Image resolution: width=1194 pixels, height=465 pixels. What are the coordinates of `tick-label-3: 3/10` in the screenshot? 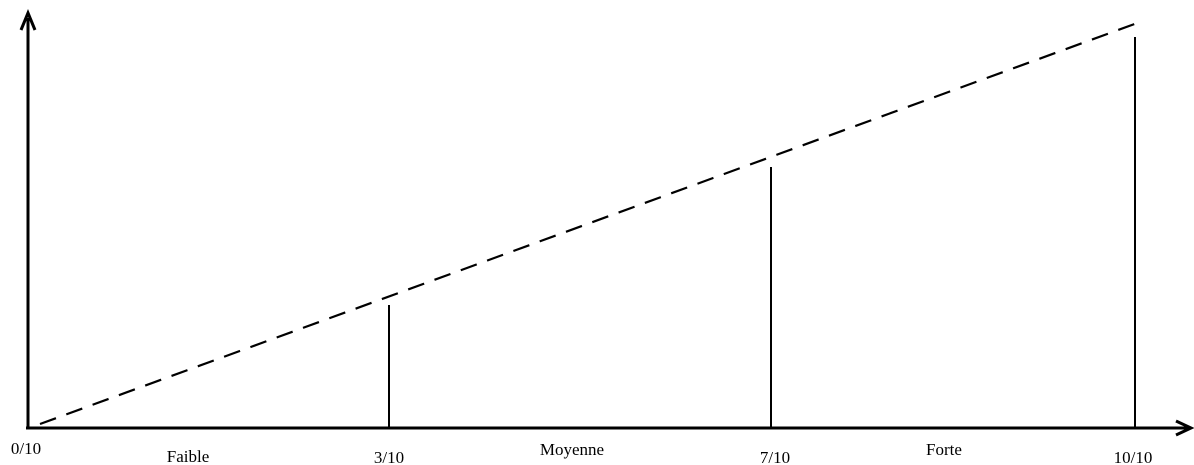 It's located at (389, 456).